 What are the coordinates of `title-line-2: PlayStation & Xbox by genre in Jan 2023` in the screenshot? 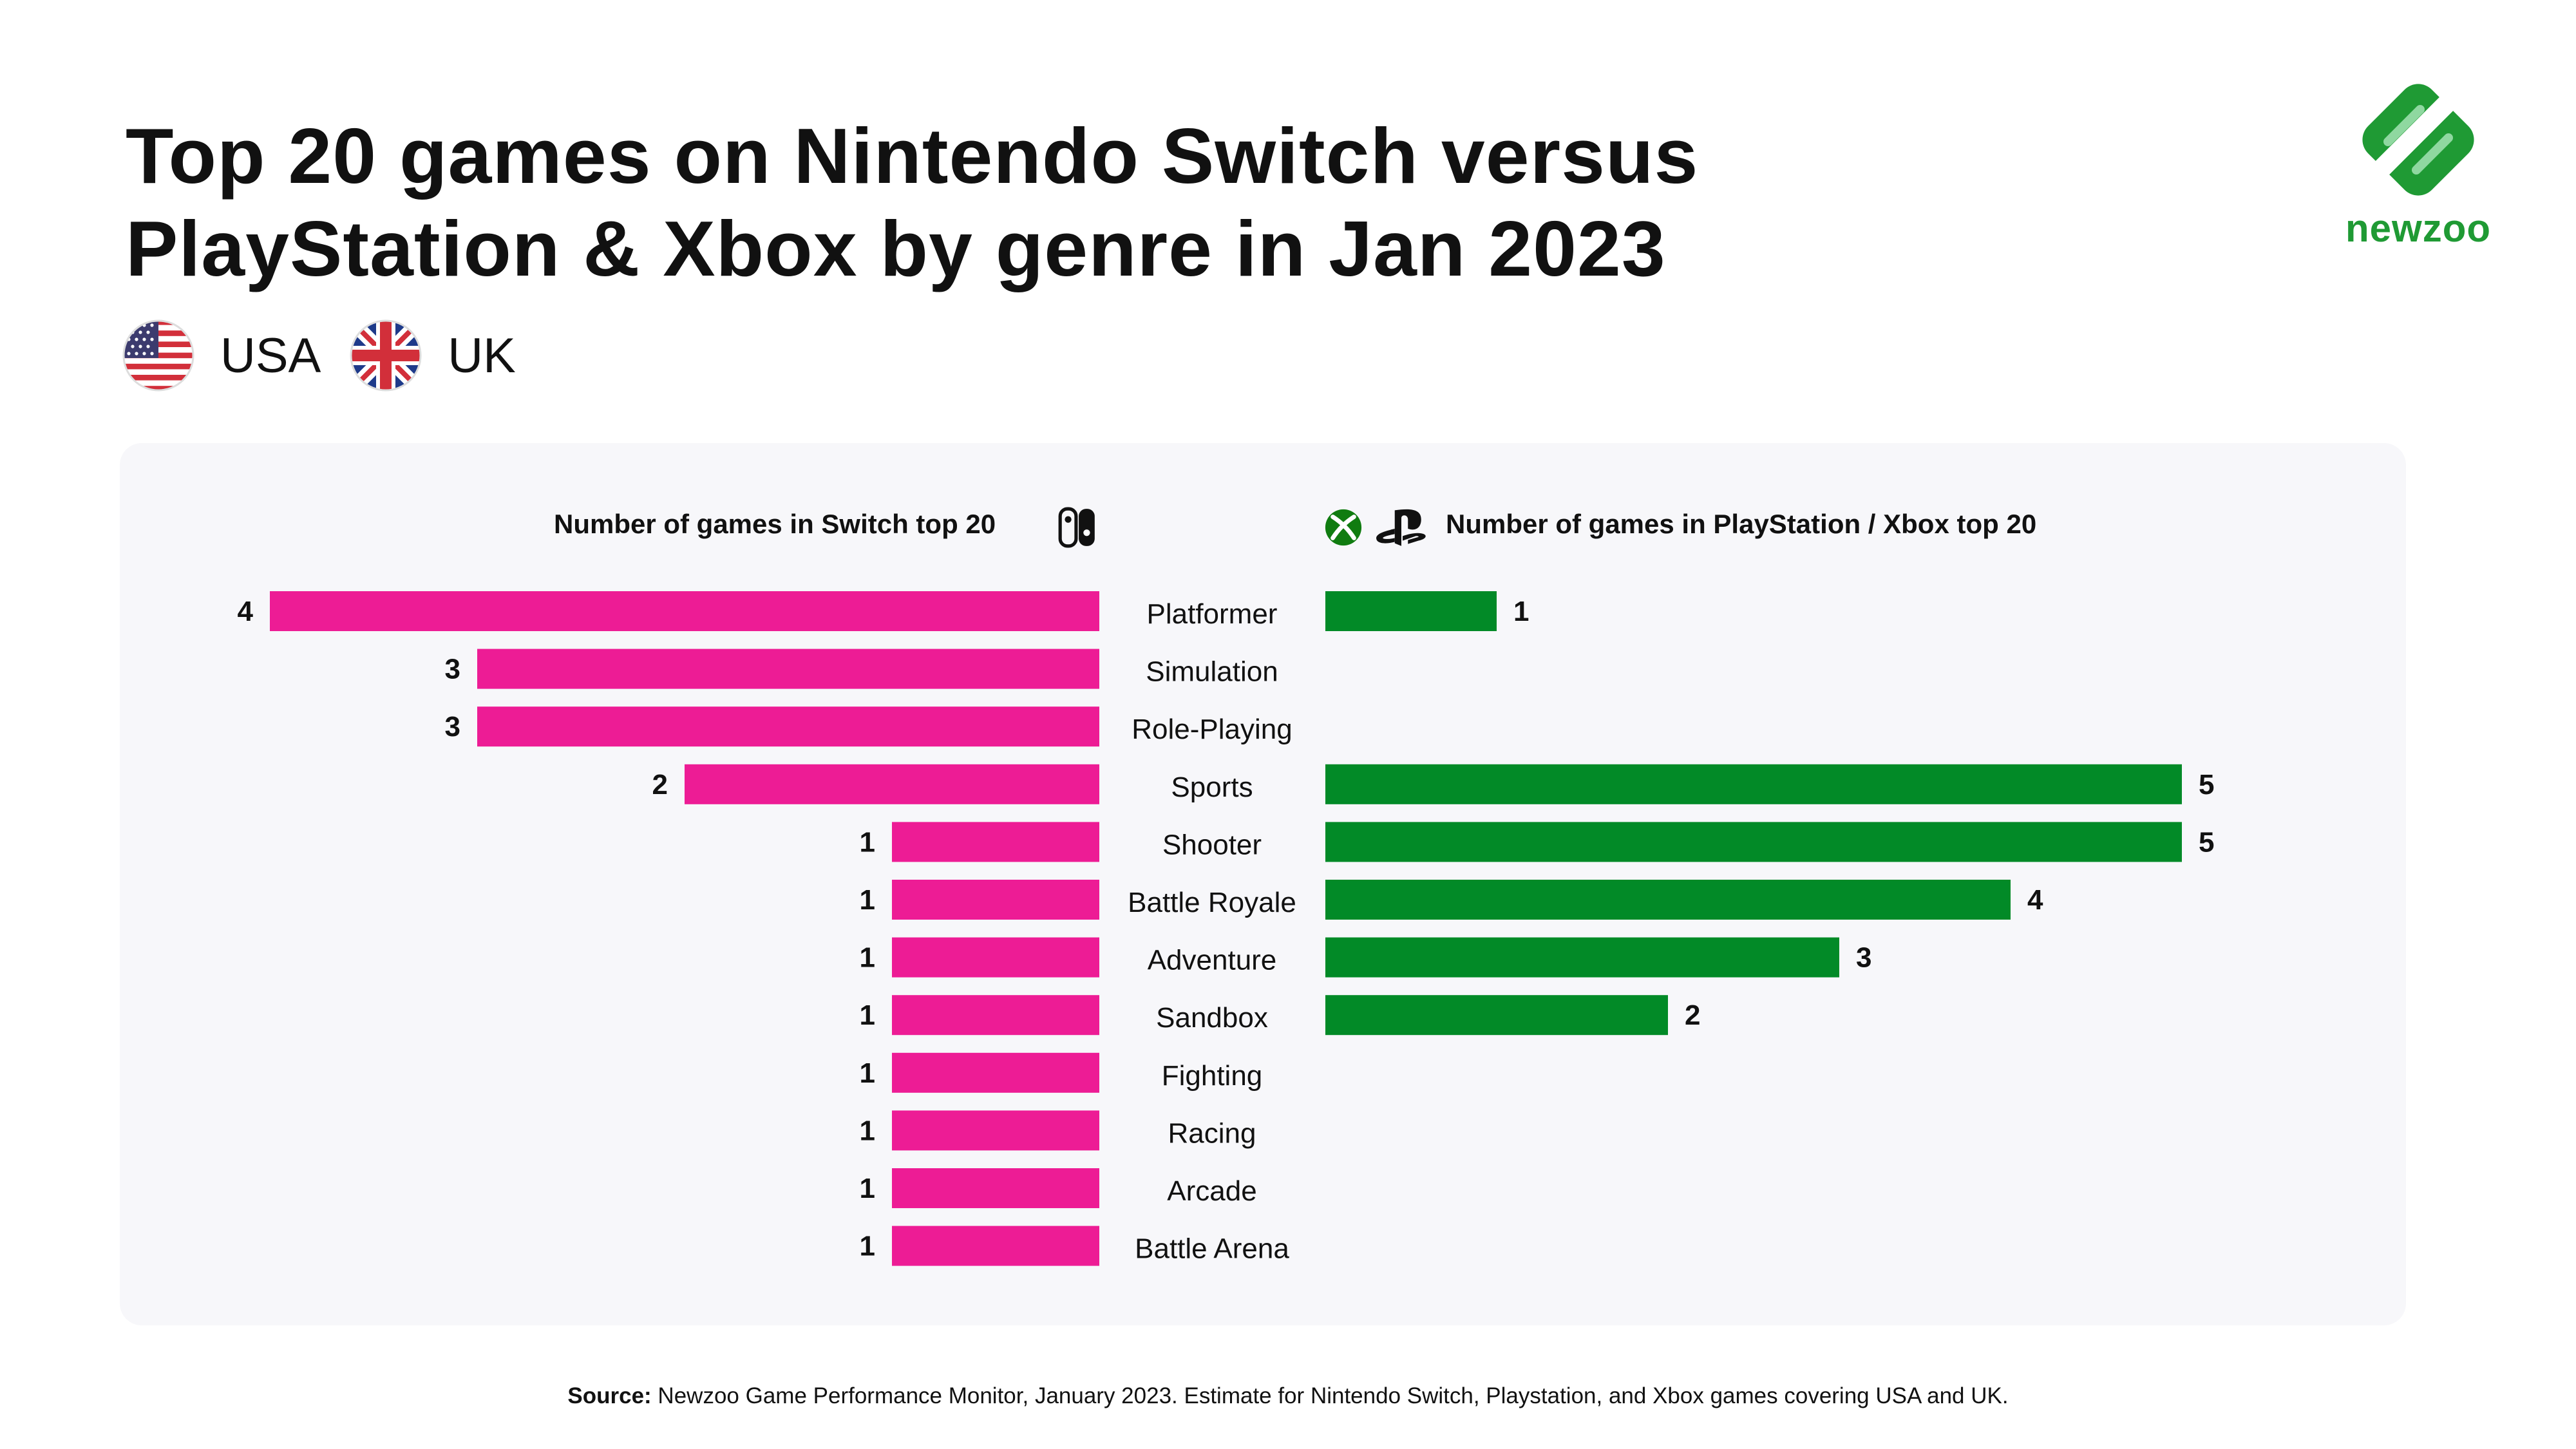 It's located at (896, 248).